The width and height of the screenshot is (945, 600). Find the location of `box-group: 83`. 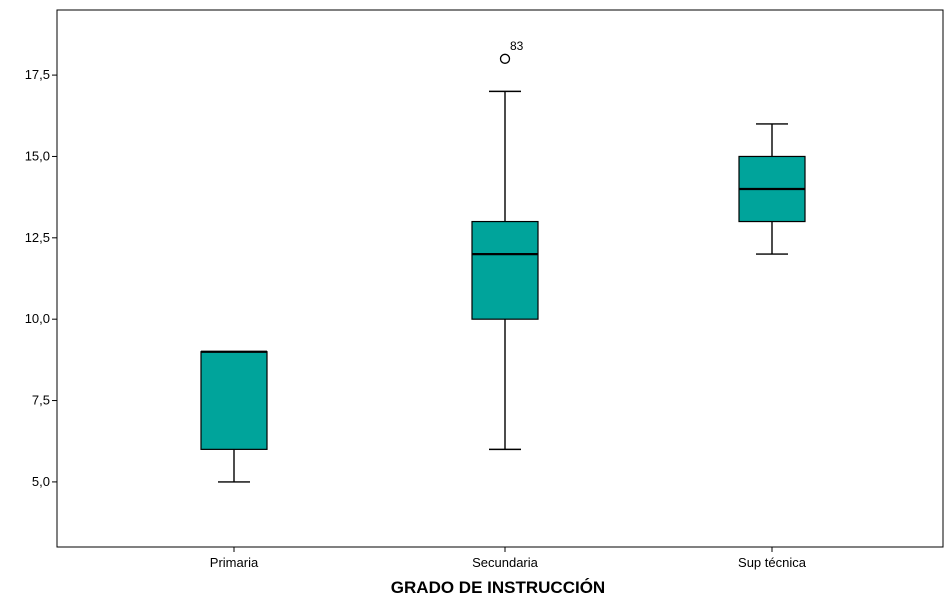

box-group: 83 is located at coordinates (505, 245).